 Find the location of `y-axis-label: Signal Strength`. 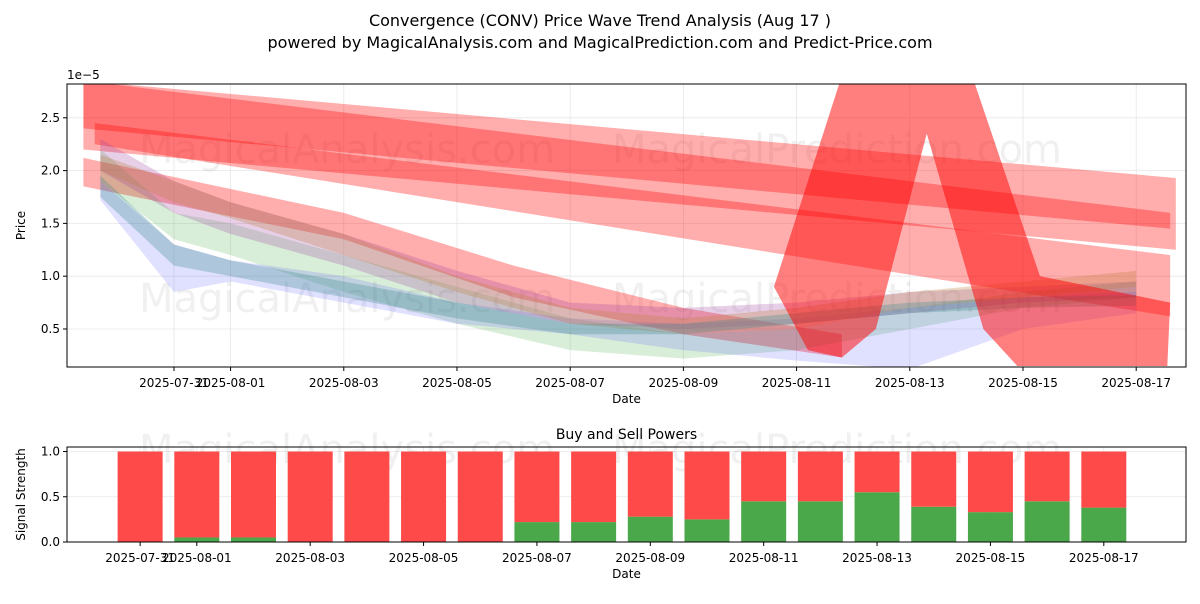

y-axis-label: Signal Strength is located at coordinates (21, 494).